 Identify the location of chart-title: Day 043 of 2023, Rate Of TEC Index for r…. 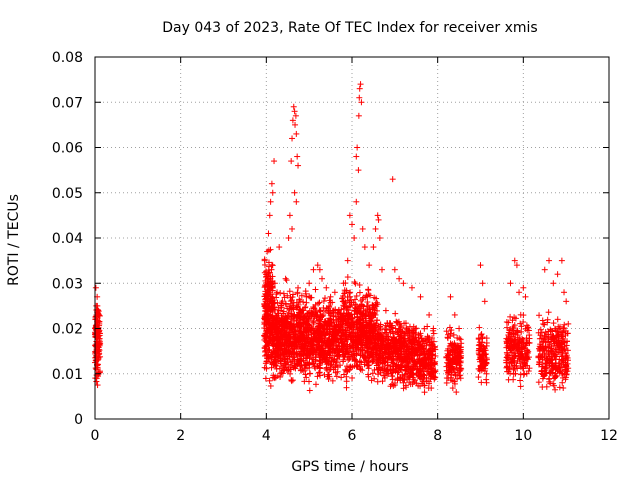
(349, 28).